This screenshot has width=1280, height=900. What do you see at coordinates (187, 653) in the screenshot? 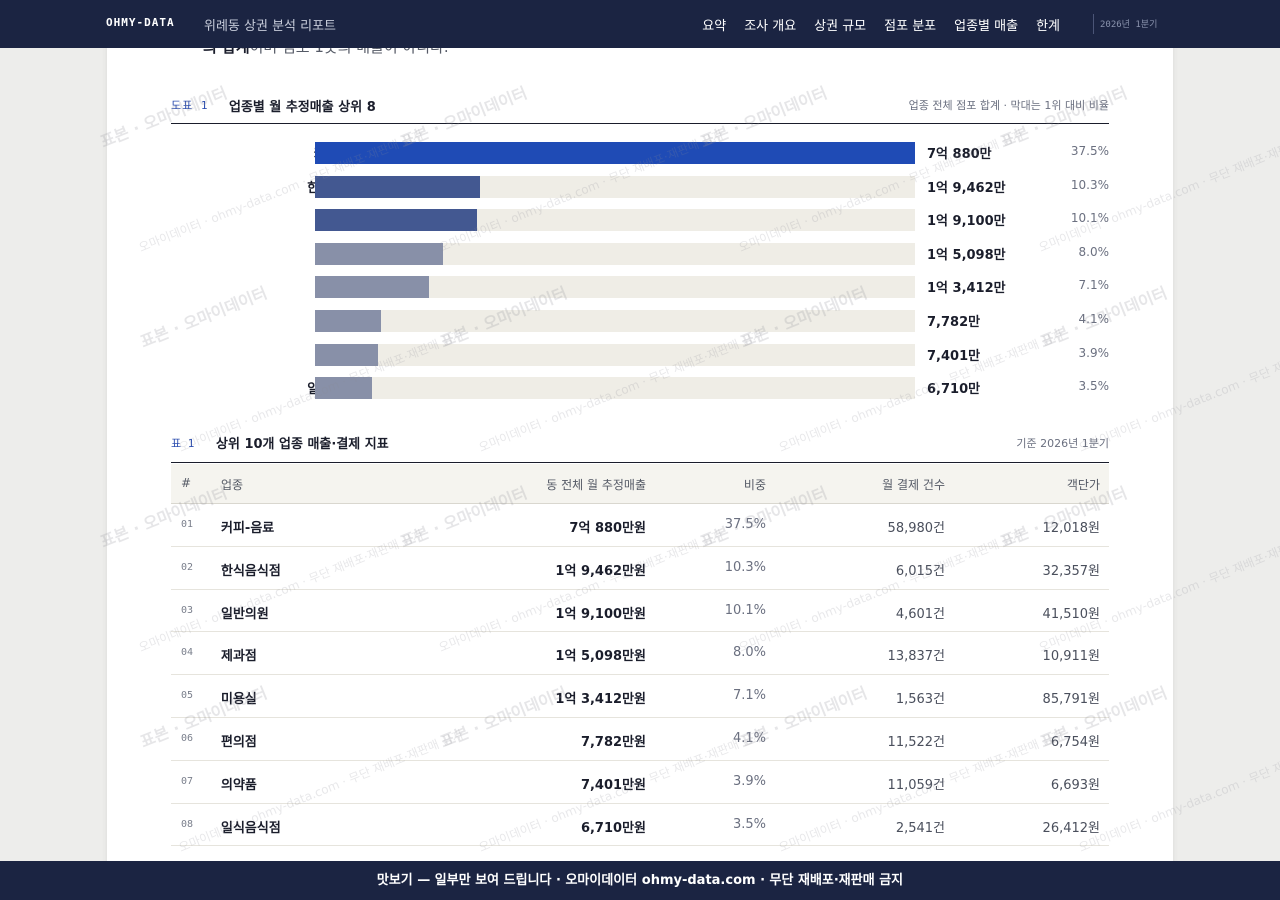
I see `cell-rank: 04` at bounding box center [187, 653].